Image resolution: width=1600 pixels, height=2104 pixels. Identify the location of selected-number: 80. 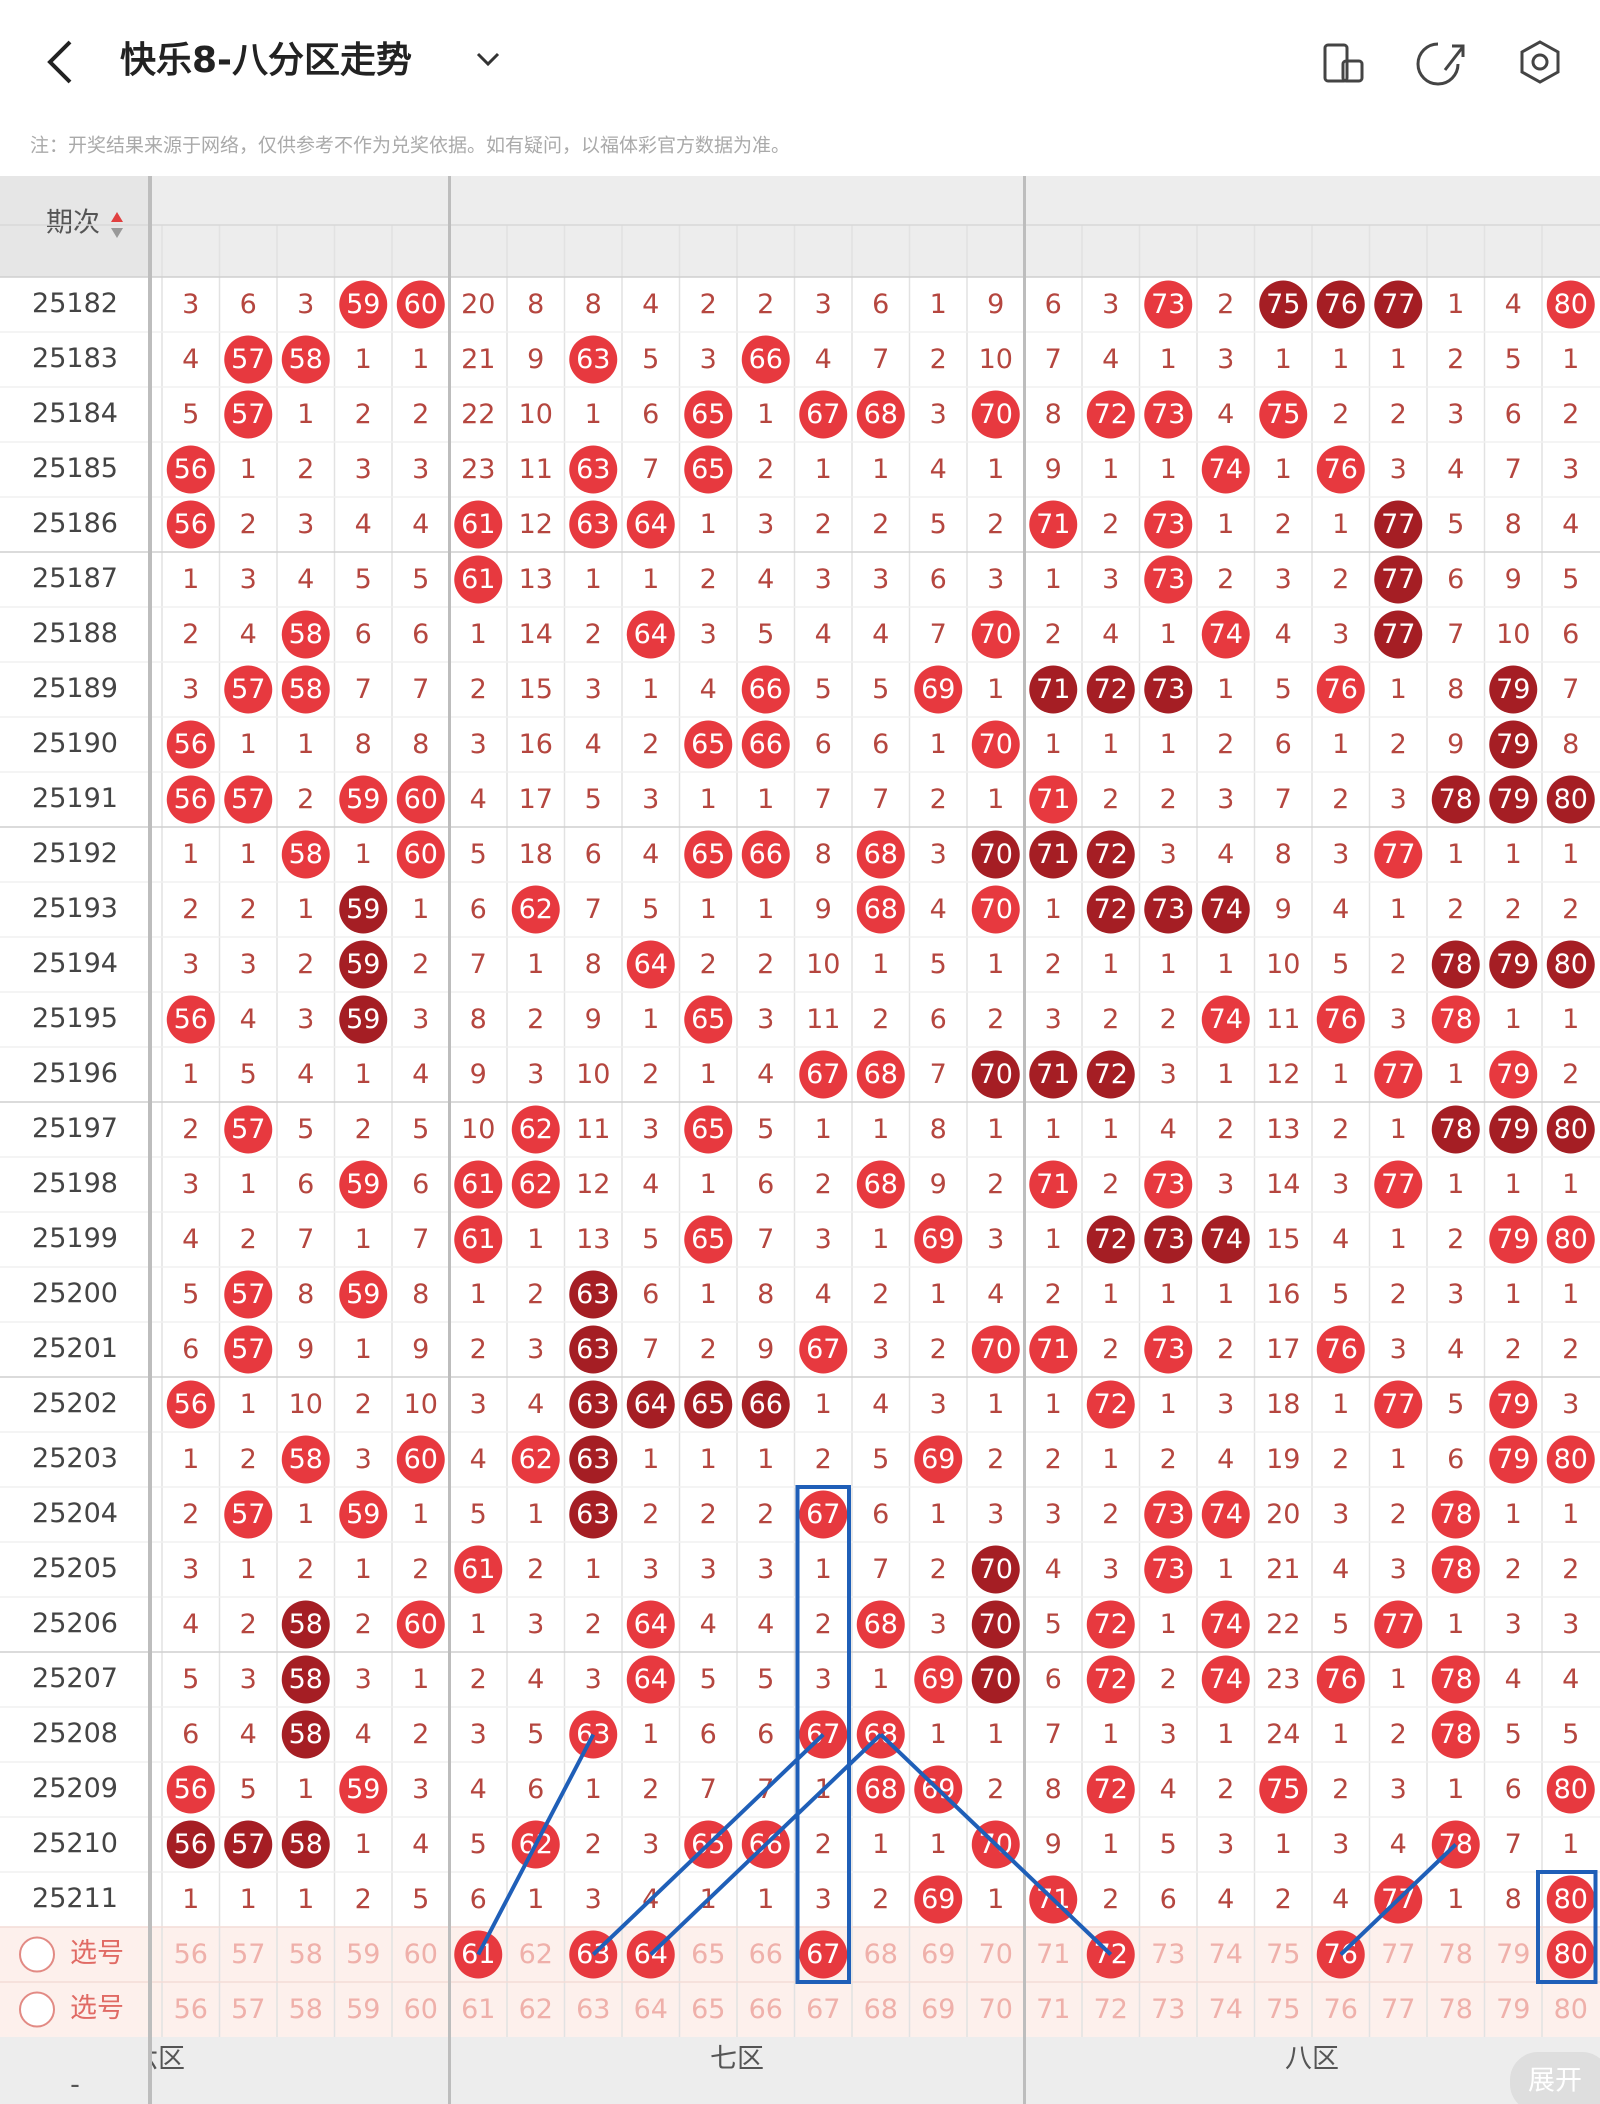
(1571, 1954).